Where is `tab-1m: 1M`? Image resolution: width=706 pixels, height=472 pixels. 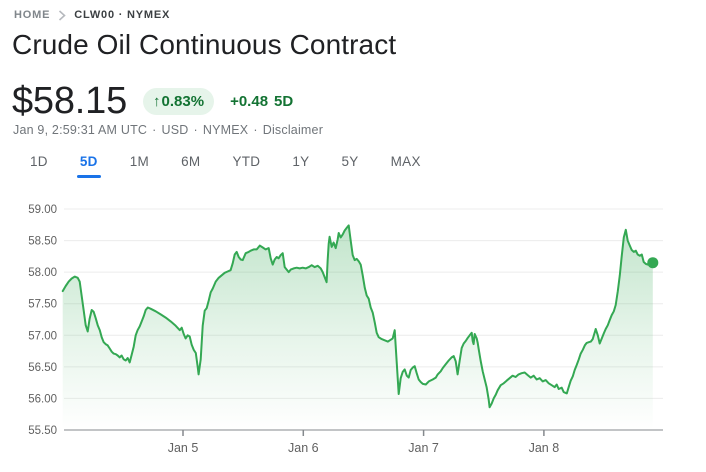 tab-1m: 1M is located at coordinates (139, 161).